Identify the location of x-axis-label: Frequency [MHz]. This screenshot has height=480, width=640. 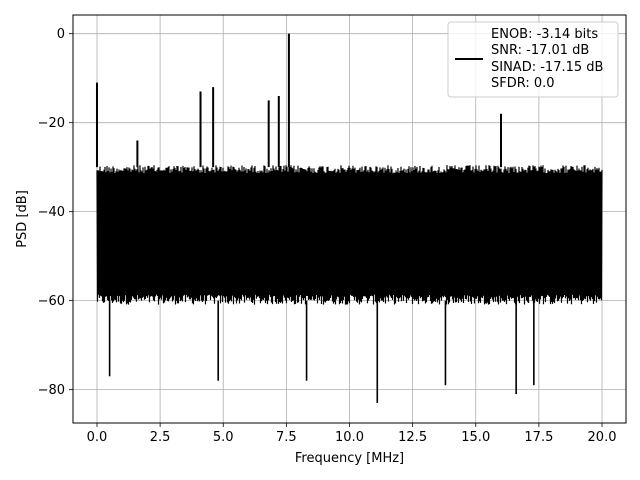
(349, 458).